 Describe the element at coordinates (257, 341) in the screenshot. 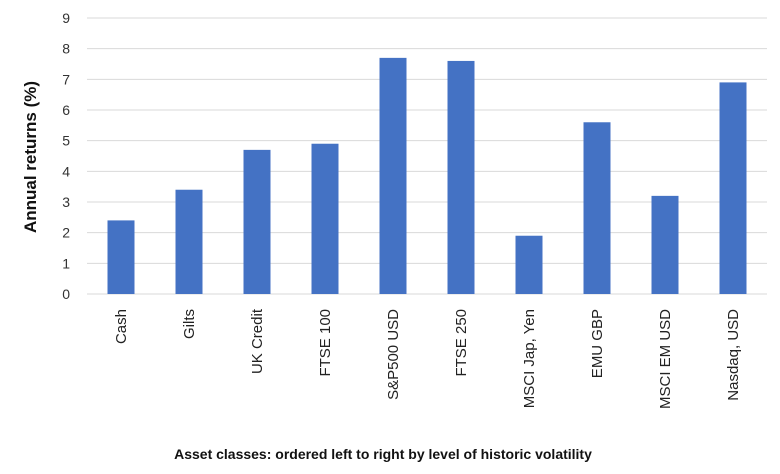

I see `x-category-label: UK Credit` at that location.